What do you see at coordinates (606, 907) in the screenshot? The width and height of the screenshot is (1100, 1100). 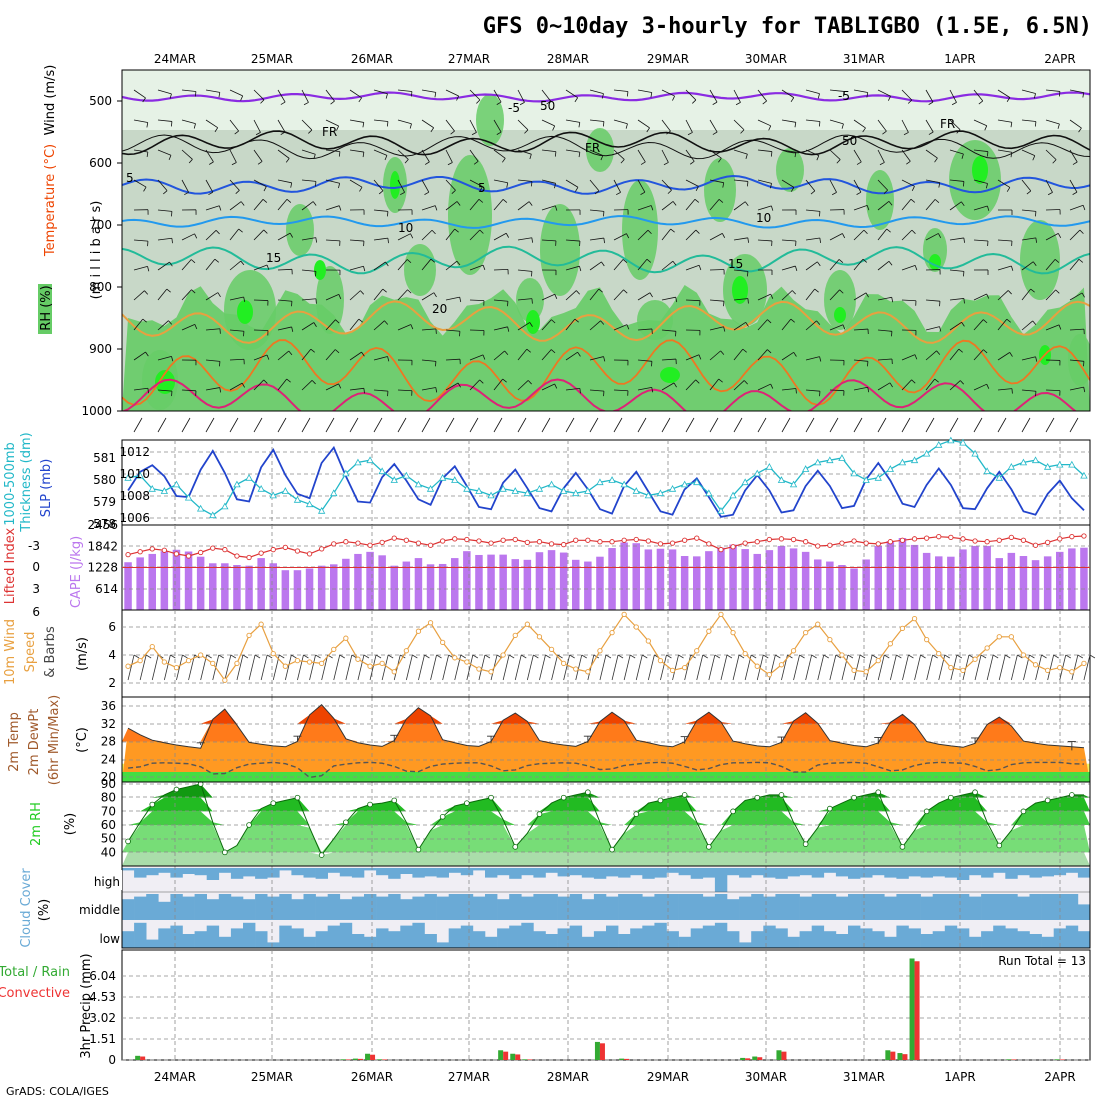 I see `cloud-panel-frame` at bounding box center [606, 907].